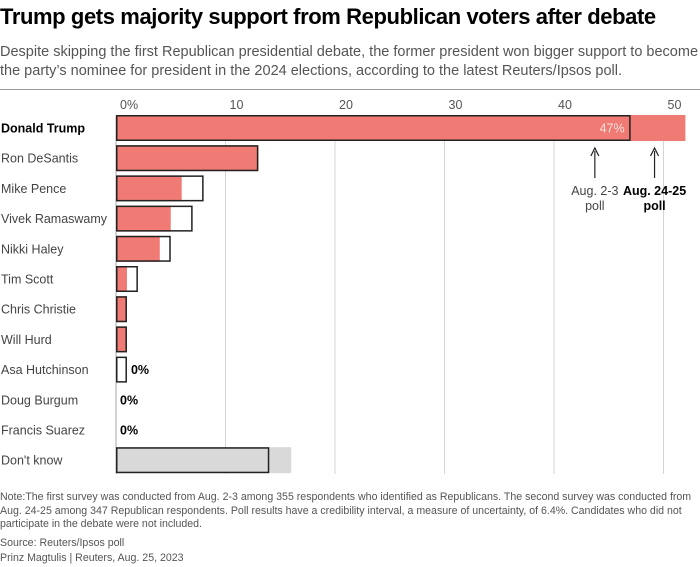 The width and height of the screenshot is (700, 567). Describe the element at coordinates (129, 105) in the screenshot. I see `x-tick-label: 0%` at that location.